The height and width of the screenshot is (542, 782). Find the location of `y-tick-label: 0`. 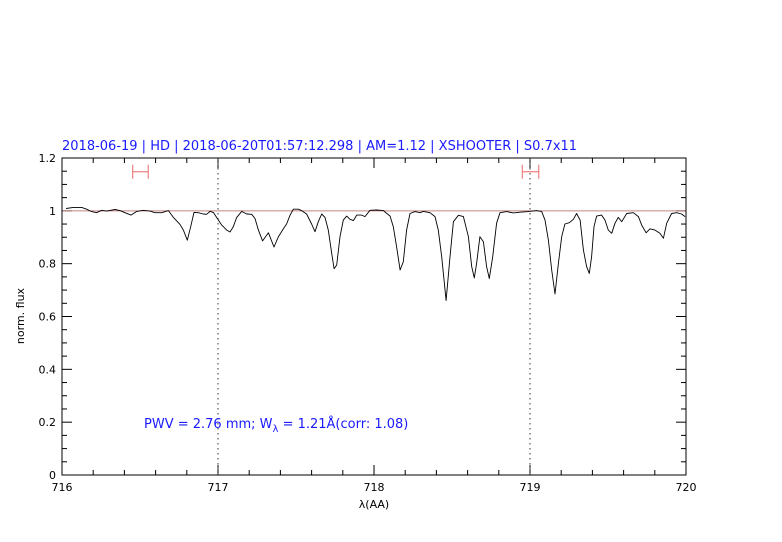

y-tick-label: 0 is located at coordinates (52, 475).